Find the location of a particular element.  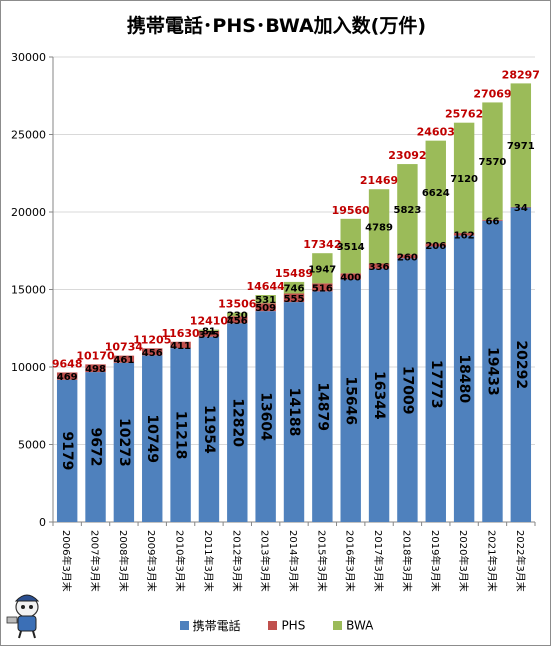

y-tick-label: 25000 is located at coordinates (28, 135).